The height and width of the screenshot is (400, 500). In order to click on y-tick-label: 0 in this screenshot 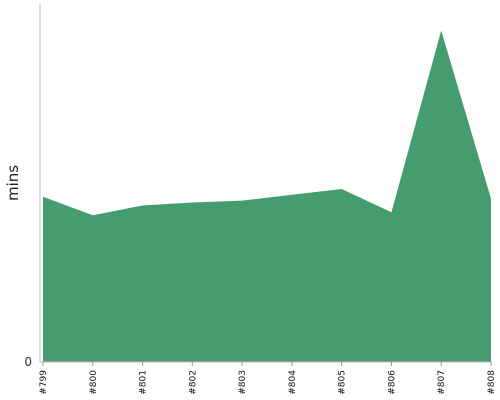, I will do `click(28, 362)`.